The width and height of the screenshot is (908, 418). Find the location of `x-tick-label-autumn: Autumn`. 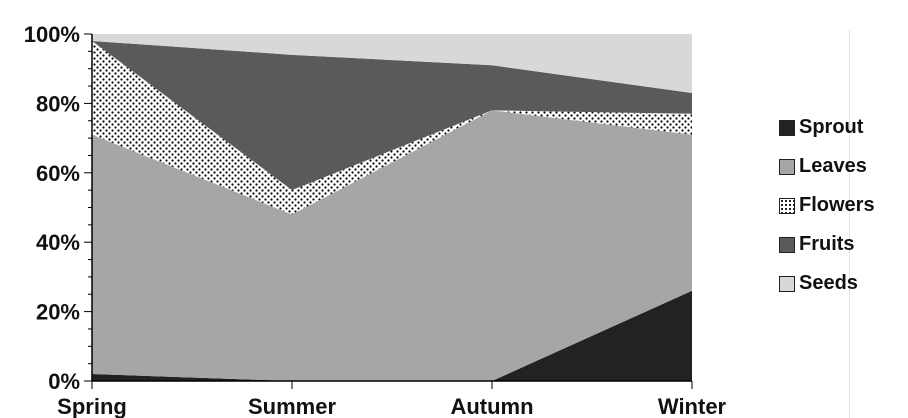

x-tick-label-autumn: Autumn is located at coordinates (491, 406).